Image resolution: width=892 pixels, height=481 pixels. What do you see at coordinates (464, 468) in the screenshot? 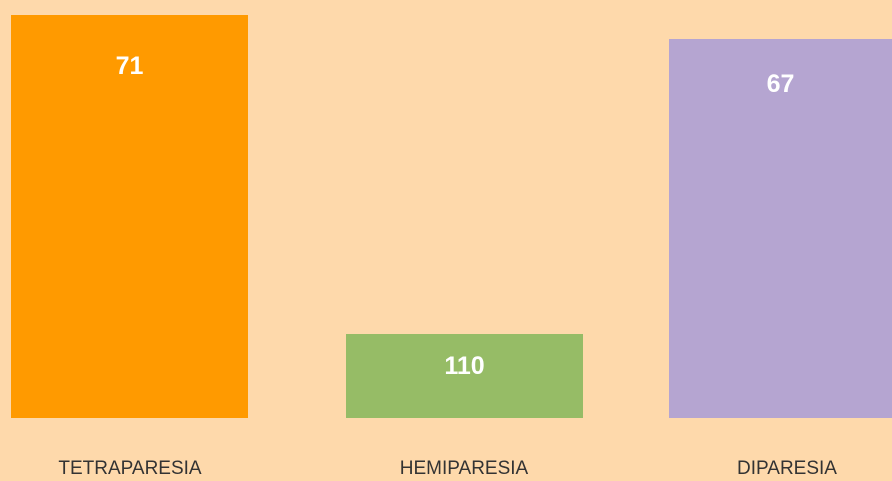
I see `category-label: HEMIPARESIA` at bounding box center [464, 468].